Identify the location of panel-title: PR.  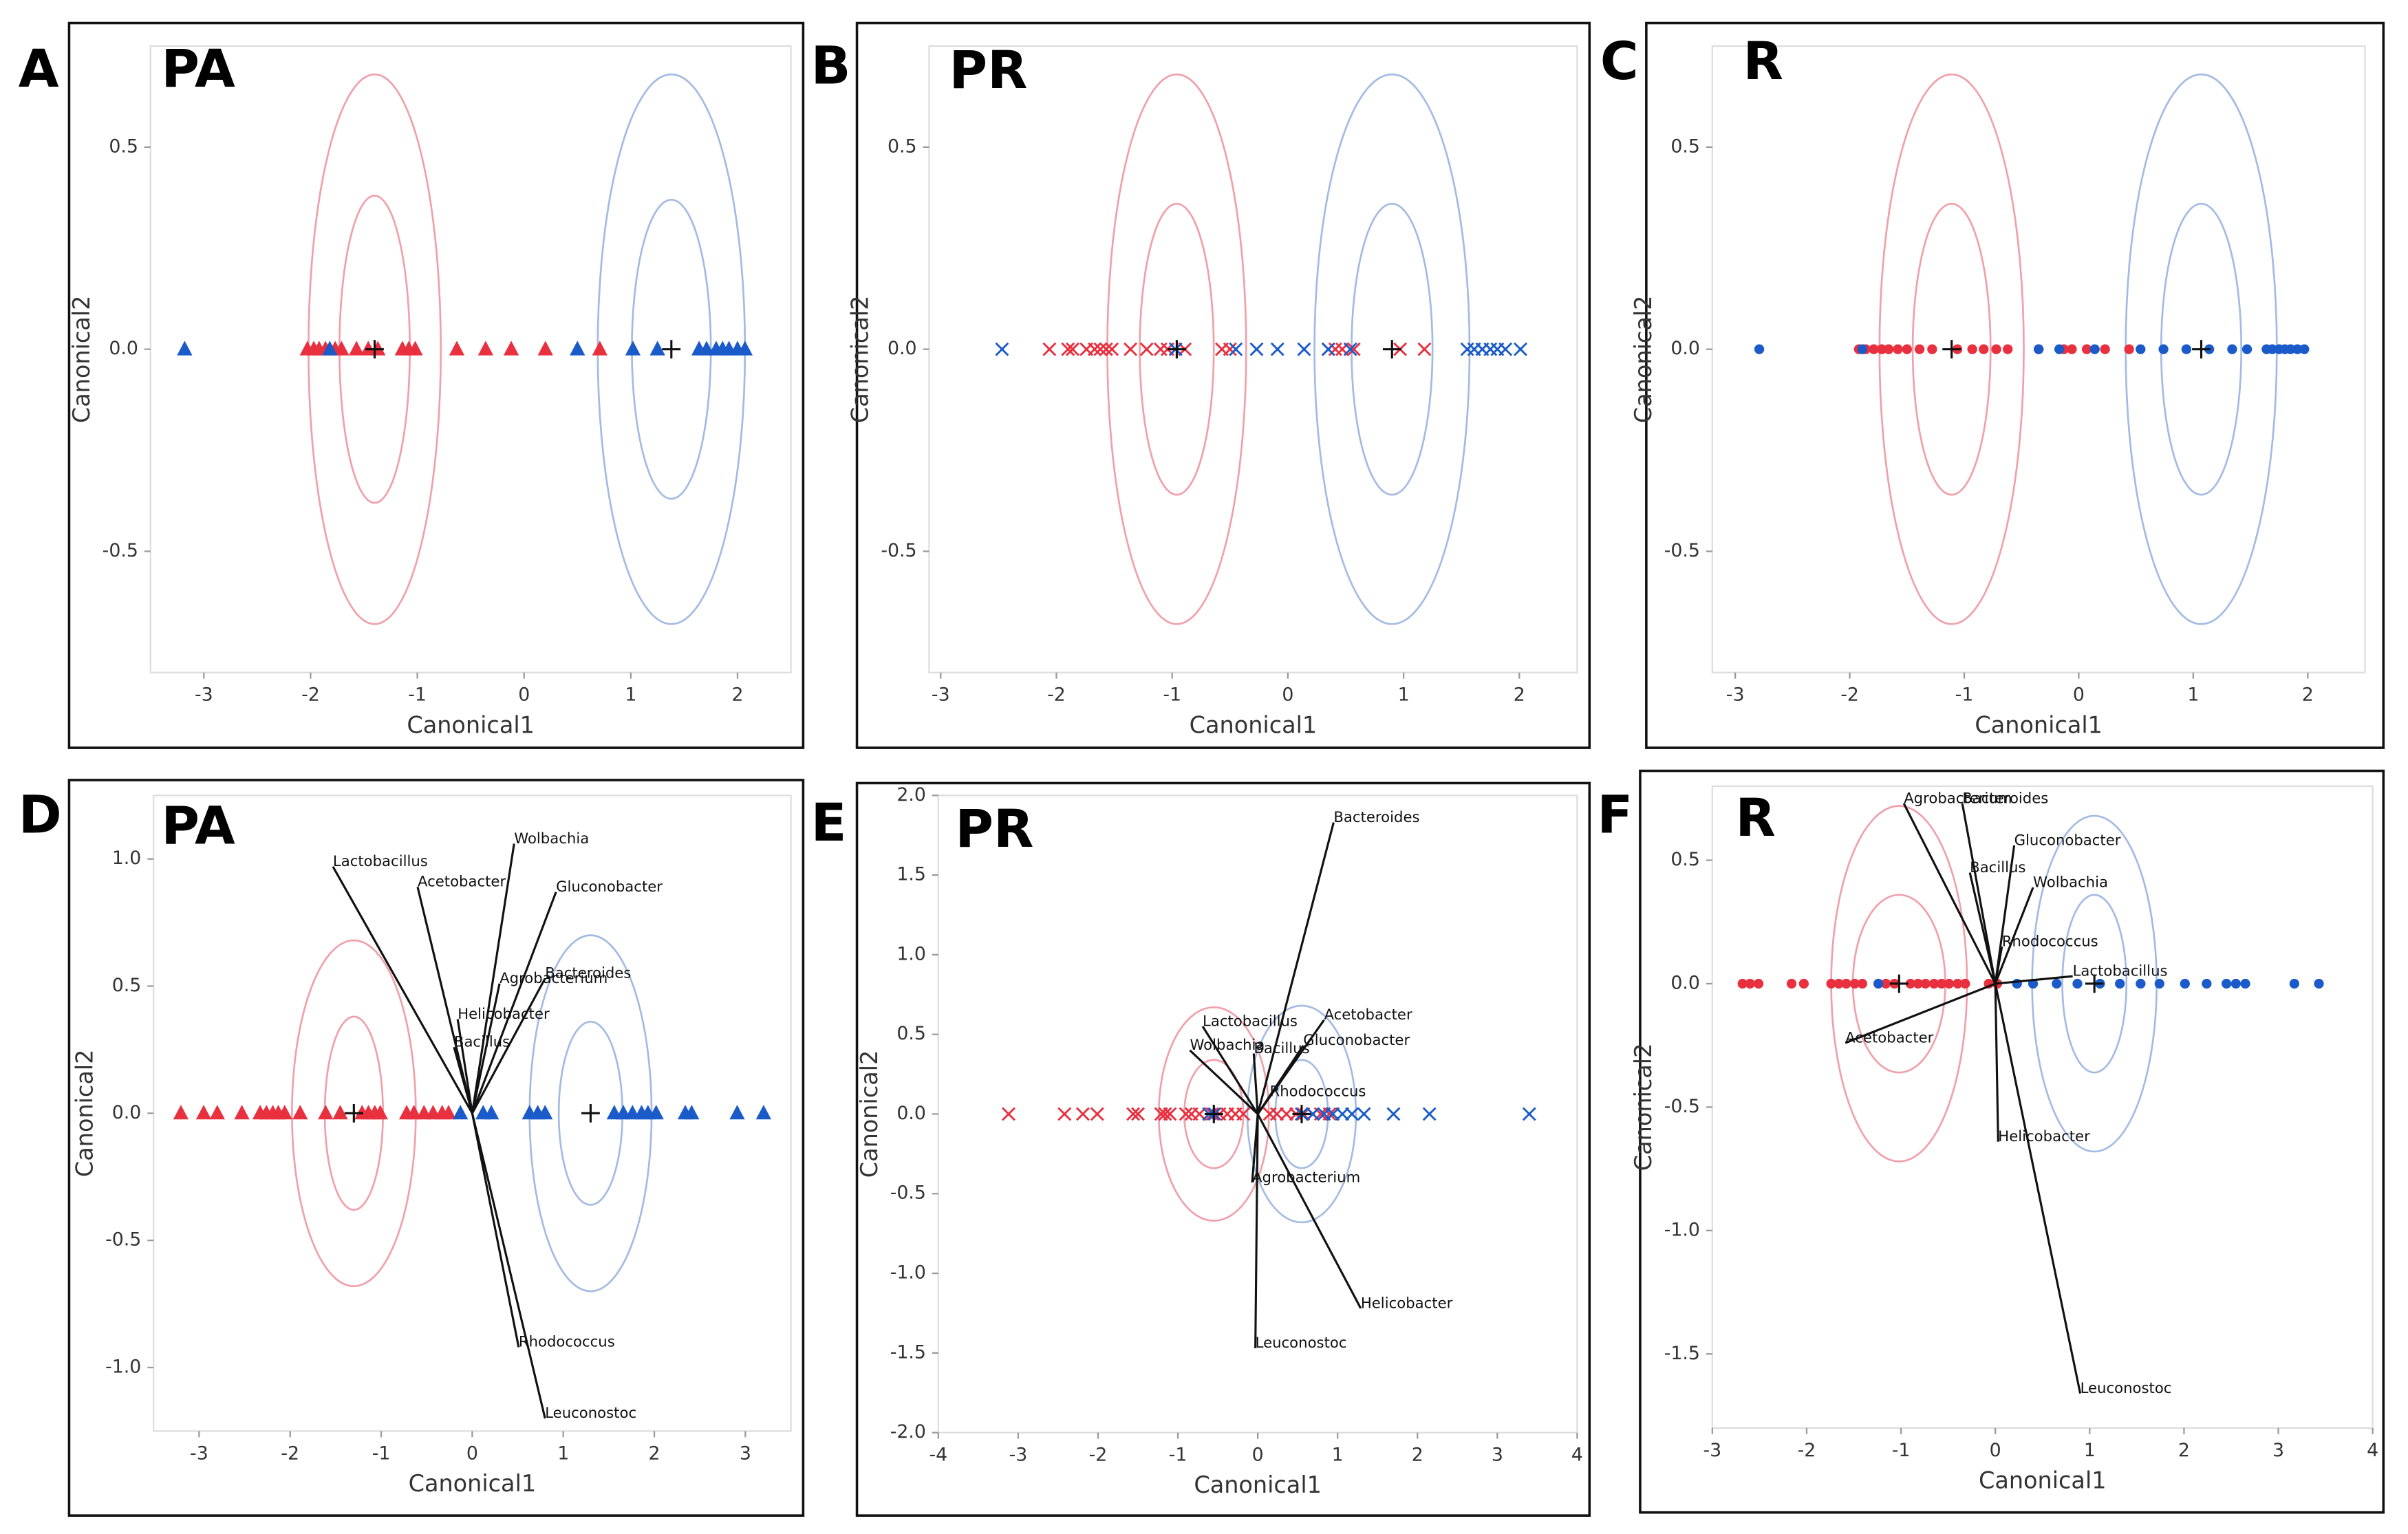
(988, 70).